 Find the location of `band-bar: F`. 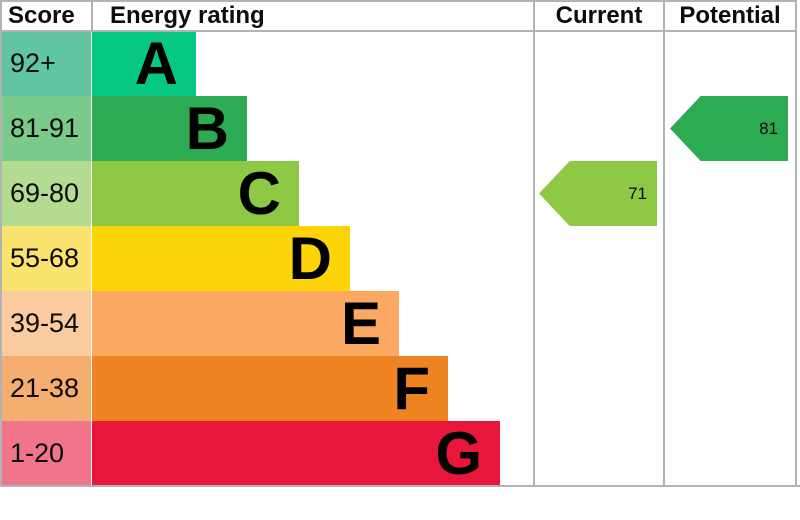

band-bar: F is located at coordinates (270, 388).